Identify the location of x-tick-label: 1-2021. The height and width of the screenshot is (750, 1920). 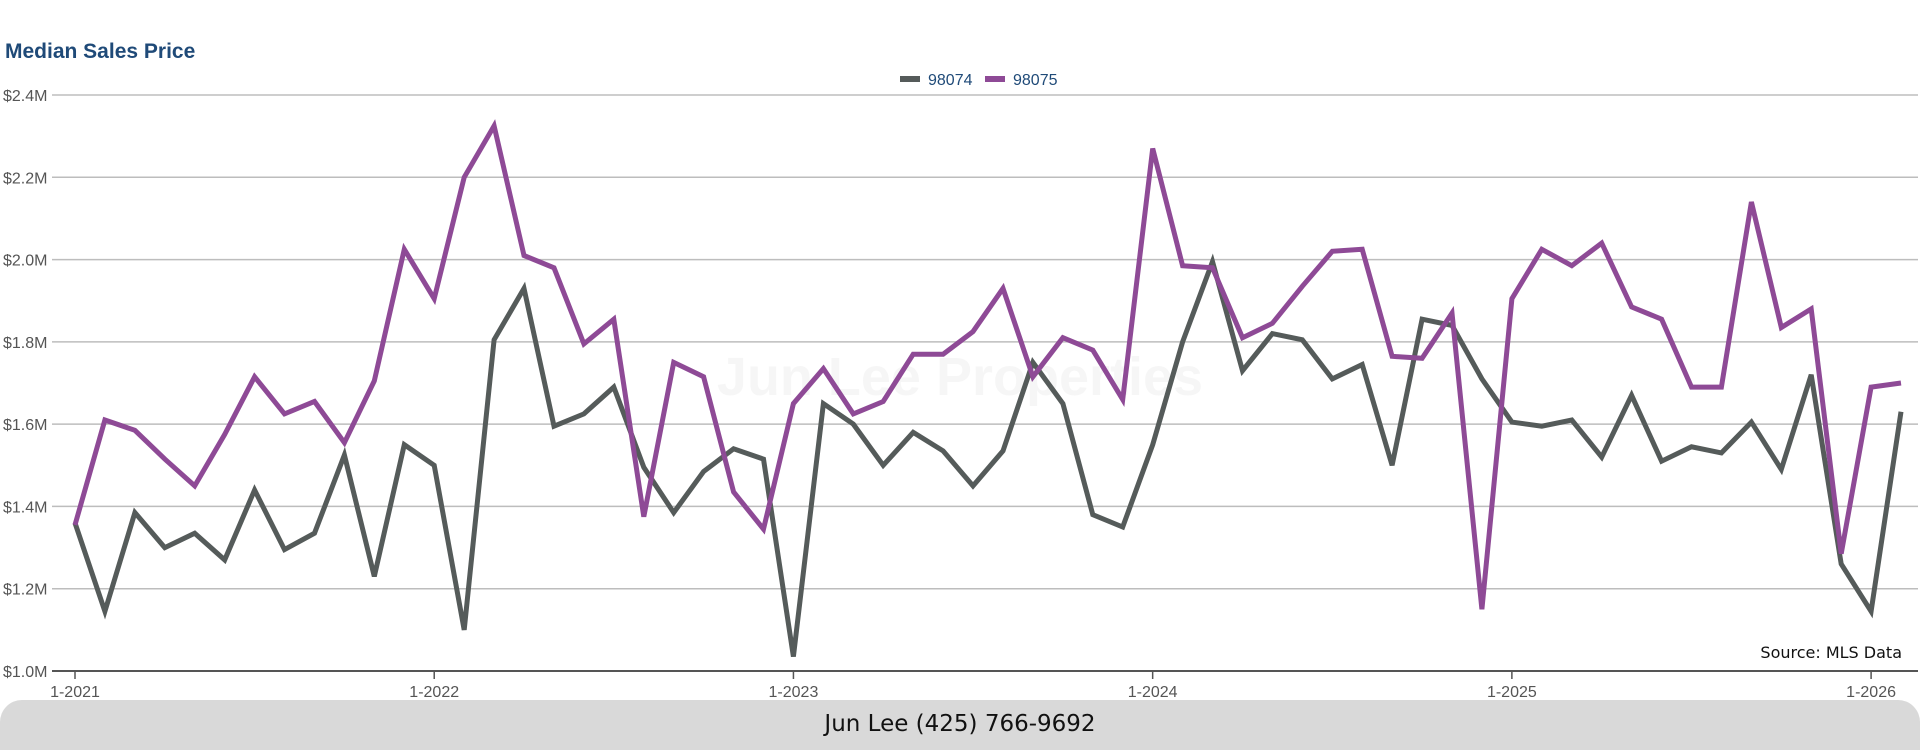
(75, 692).